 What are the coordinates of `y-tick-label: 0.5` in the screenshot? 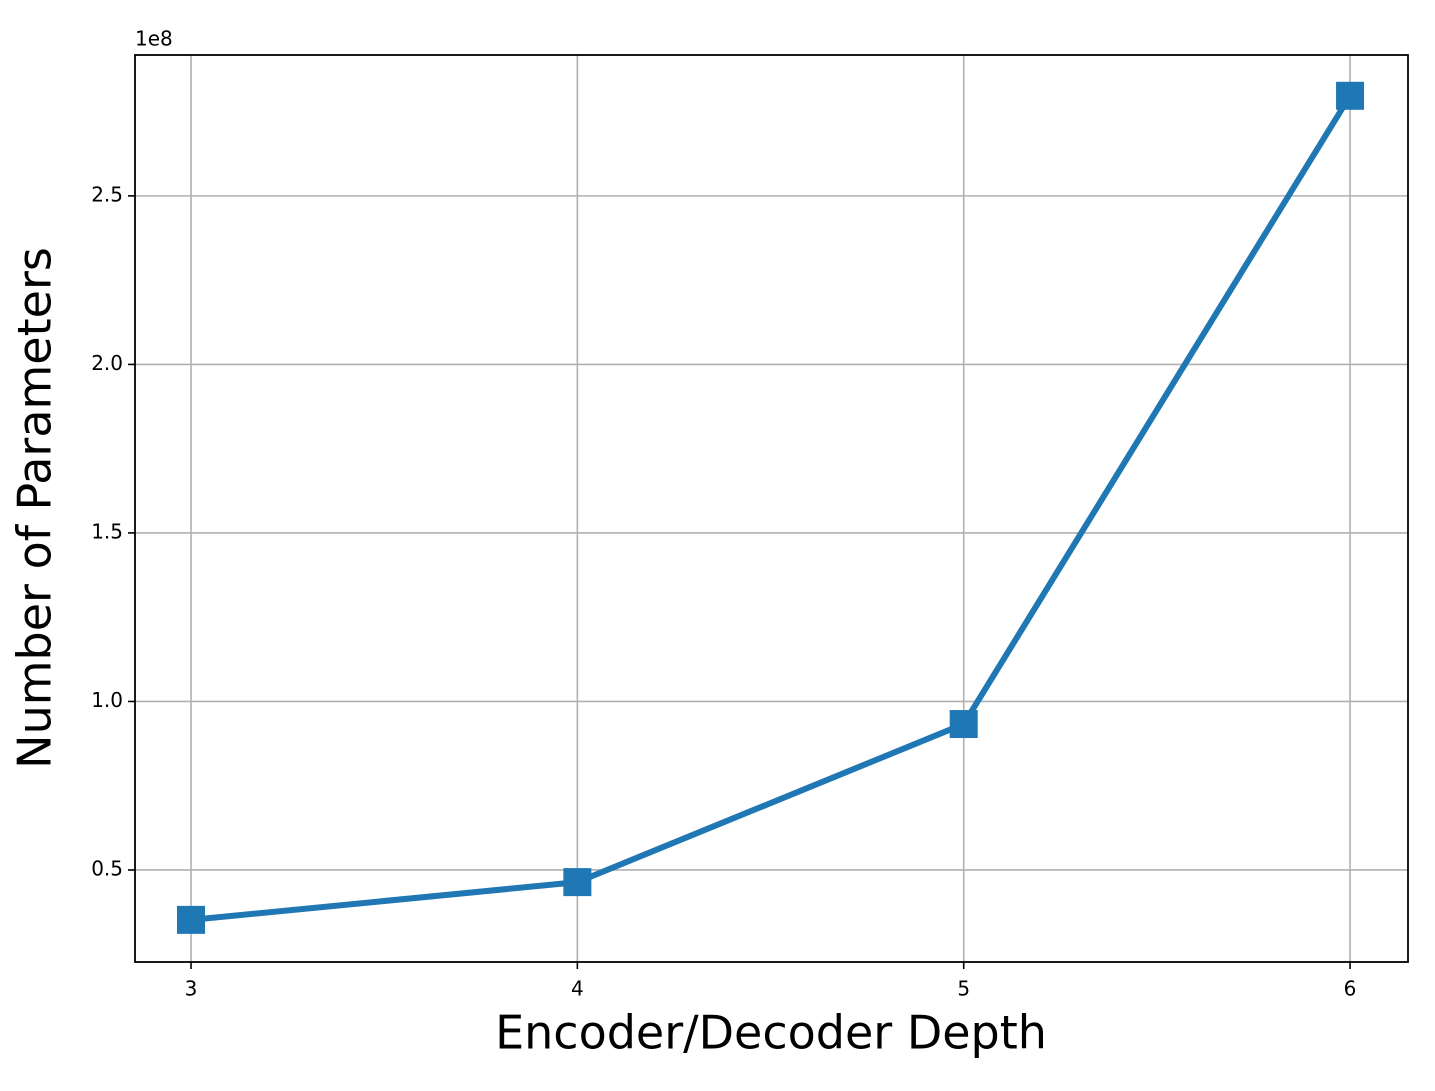 It's located at (107, 868).